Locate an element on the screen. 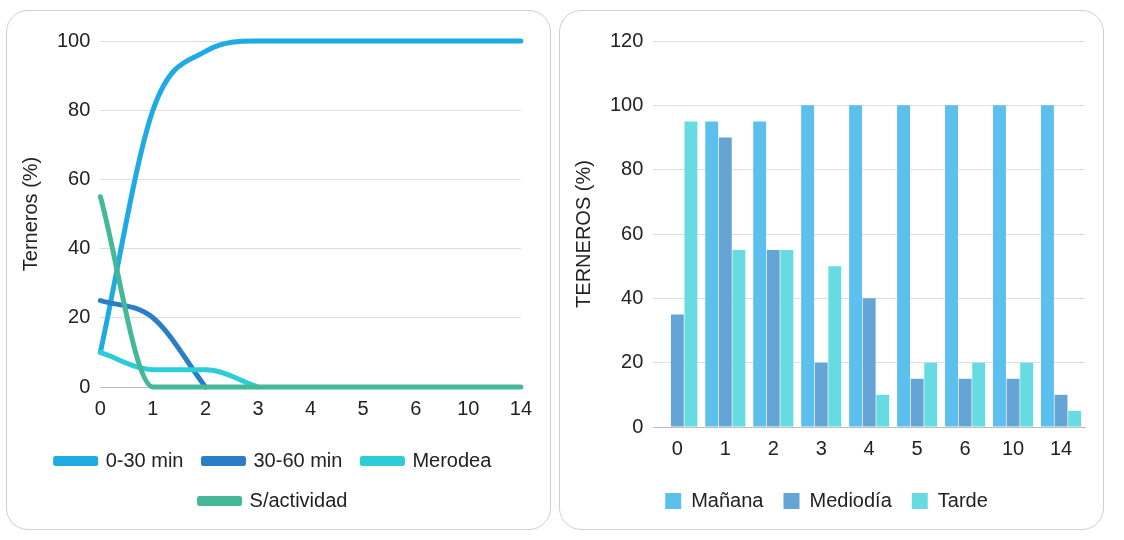  legend-label: 0-30 min is located at coordinates (144, 459).